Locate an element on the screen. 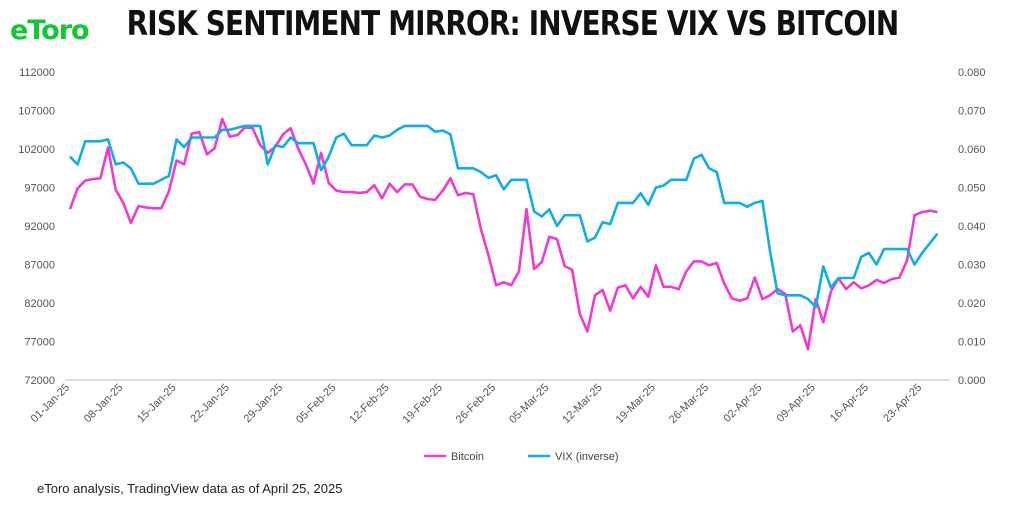 The width and height of the screenshot is (1025, 517). right-tick-label: 0.050 is located at coordinates (972, 189).